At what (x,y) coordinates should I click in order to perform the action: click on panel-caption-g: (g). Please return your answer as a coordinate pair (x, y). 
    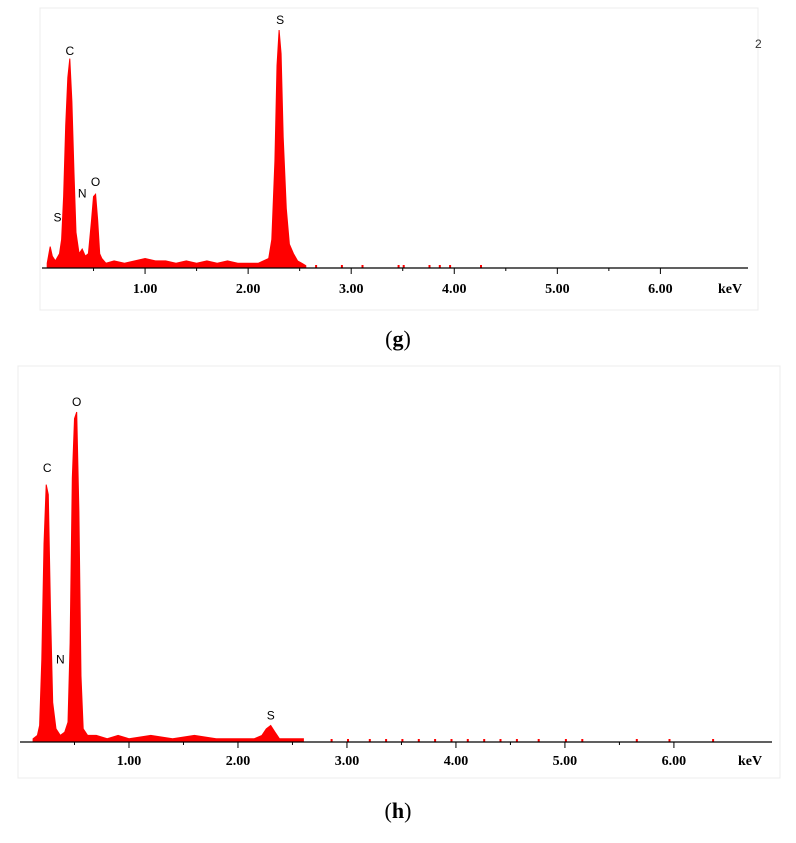
    Looking at the image, I should click on (398, 338).